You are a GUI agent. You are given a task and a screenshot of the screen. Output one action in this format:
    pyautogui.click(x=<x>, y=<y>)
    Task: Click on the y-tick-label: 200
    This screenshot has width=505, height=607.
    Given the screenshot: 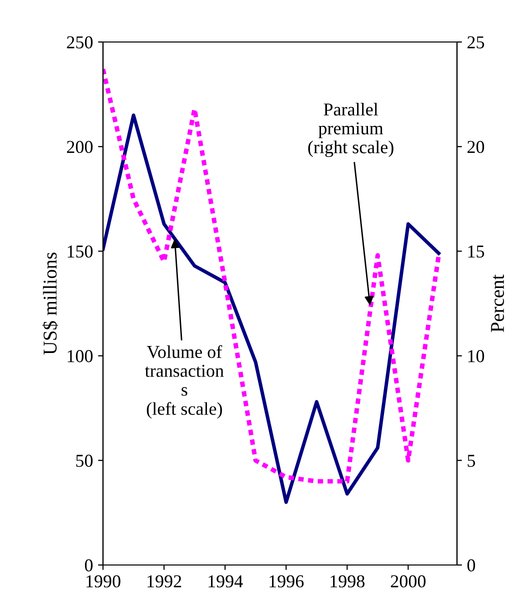 What is the action you would take?
    pyautogui.click(x=79, y=147)
    